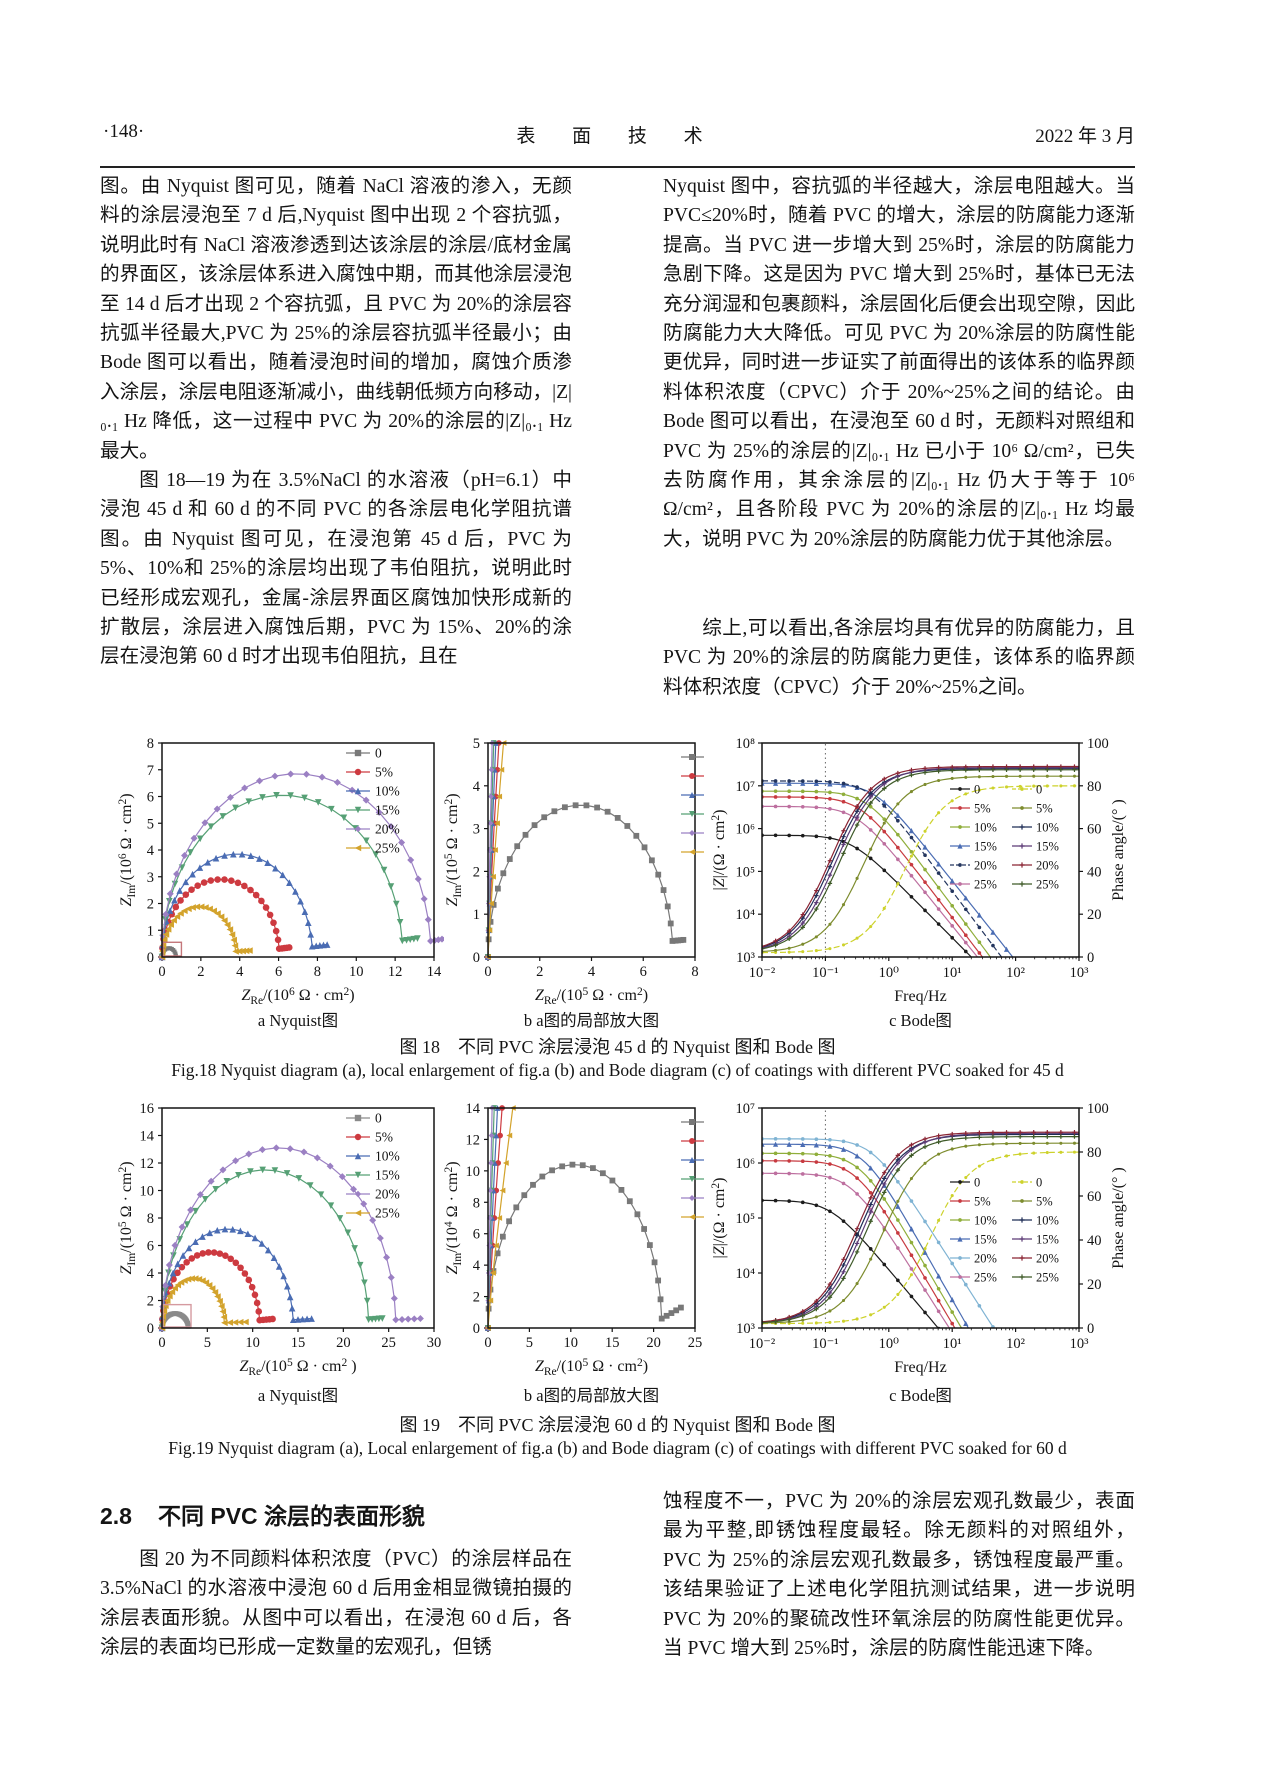  Describe the element at coordinates (762, 1344) in the screenshot. I see `svg-text: 10⁻²` at that location.